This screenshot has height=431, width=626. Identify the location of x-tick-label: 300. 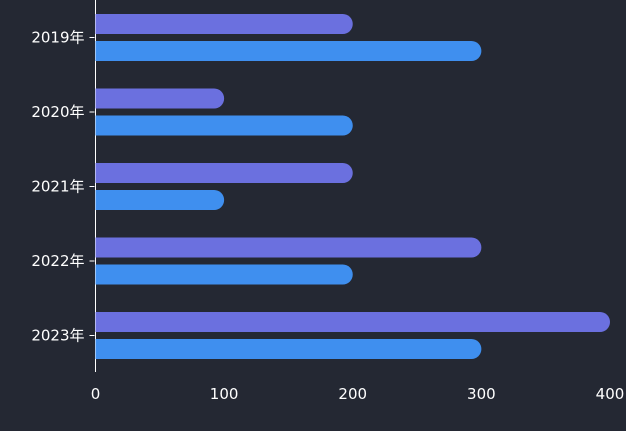
(481, 394).